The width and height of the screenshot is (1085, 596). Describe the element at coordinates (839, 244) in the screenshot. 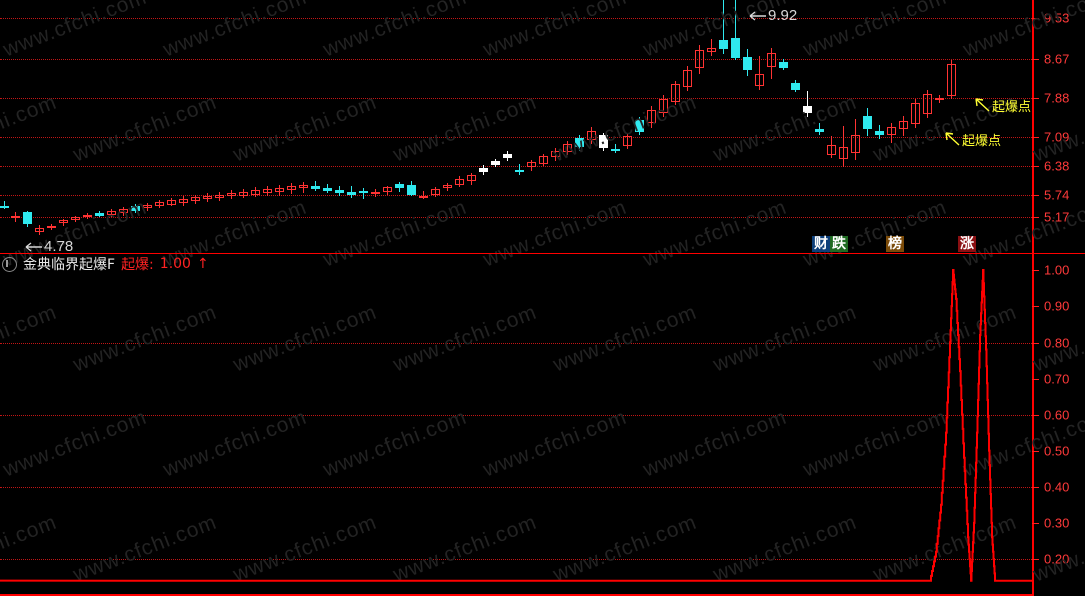

I see `rank-tag-1: 跌` at that location.